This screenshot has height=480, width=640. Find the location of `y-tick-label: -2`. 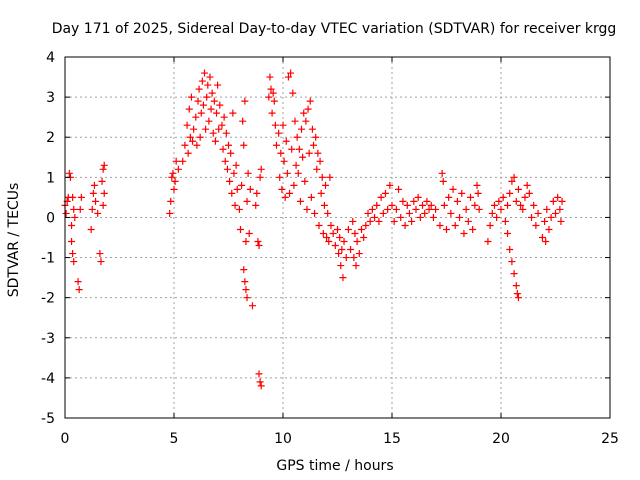

y-tick-label: -2 is located at coordinates (48, 299).